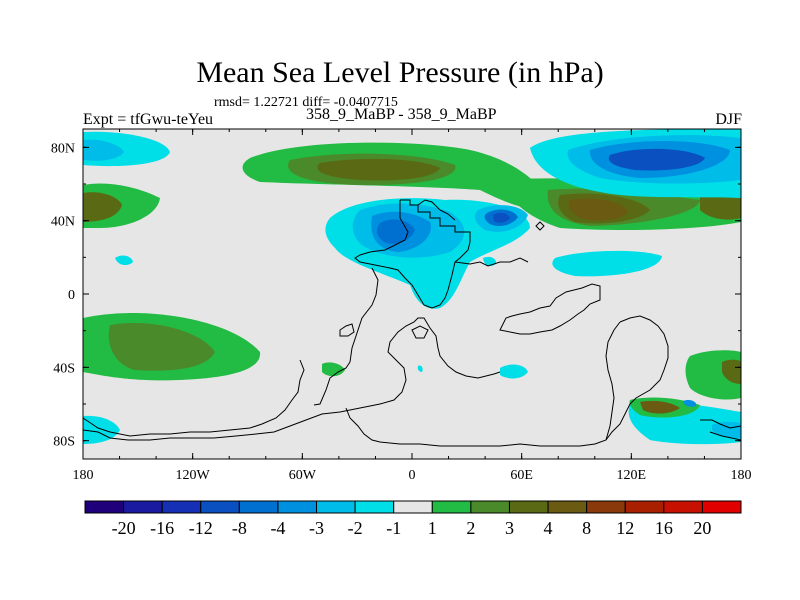 Image resolution: width=800 pixels, height=600 pixels. Describe the element at coordinates (690, 403) in the screenshot. I see `field-antarctic-east-low-dot` at that location.